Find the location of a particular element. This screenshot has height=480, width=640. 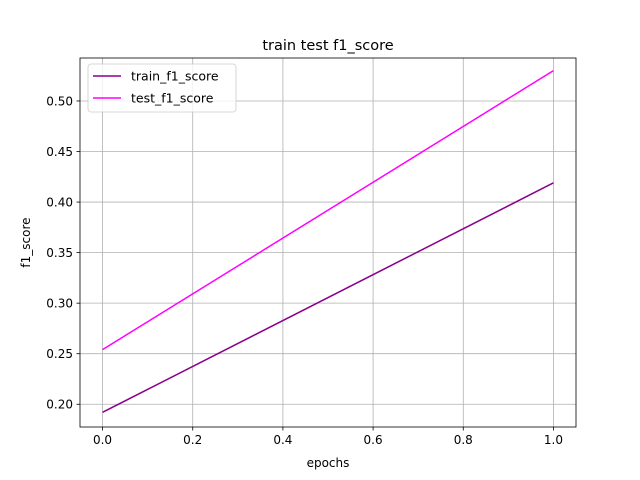

y-axis-label: f1_score is located at coordinates (26, 242).